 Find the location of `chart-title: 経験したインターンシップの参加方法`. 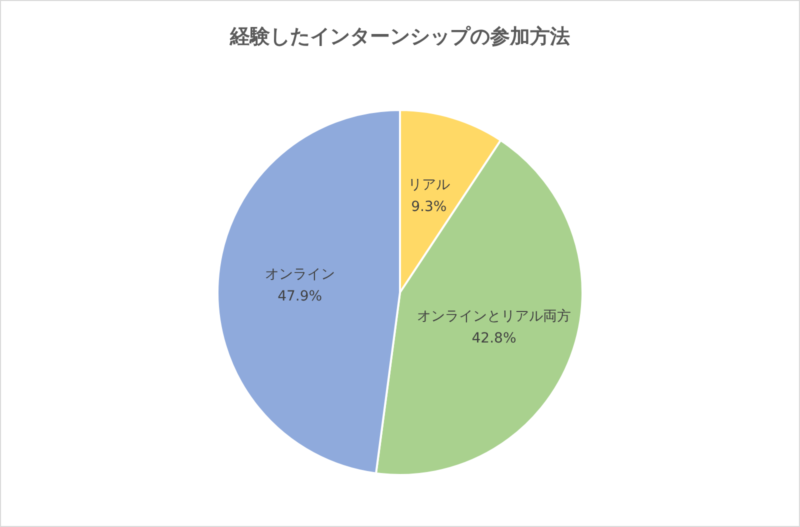

chart-title: 経験したインターンシップの参加方法 is located at coordinates (399, 36).